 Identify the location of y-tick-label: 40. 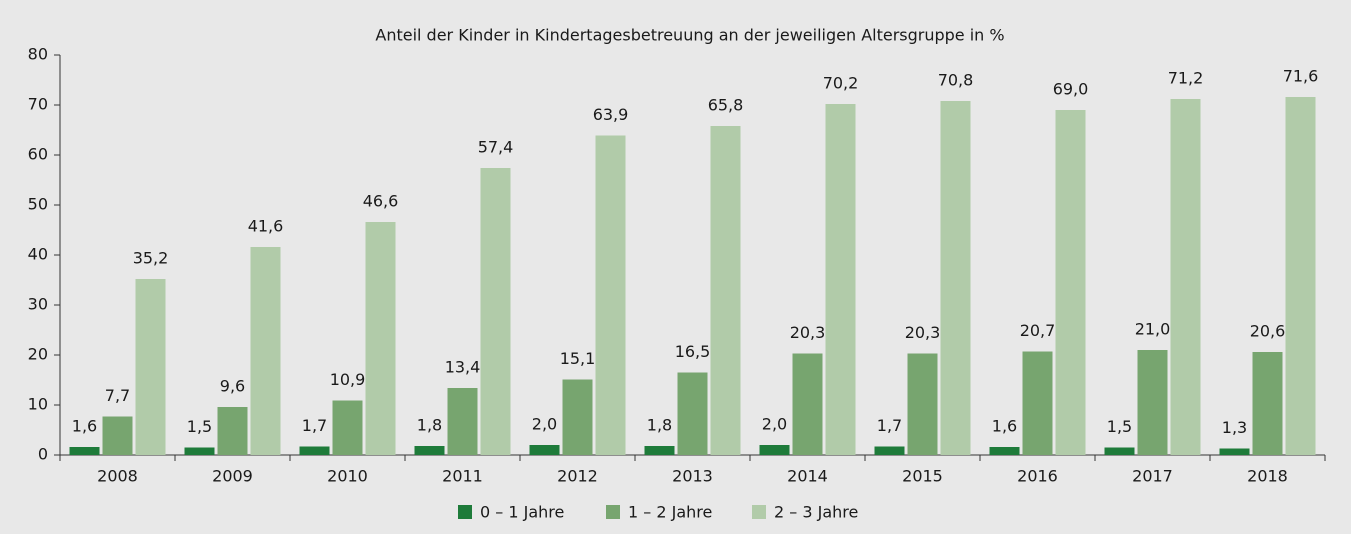
(38, 254).